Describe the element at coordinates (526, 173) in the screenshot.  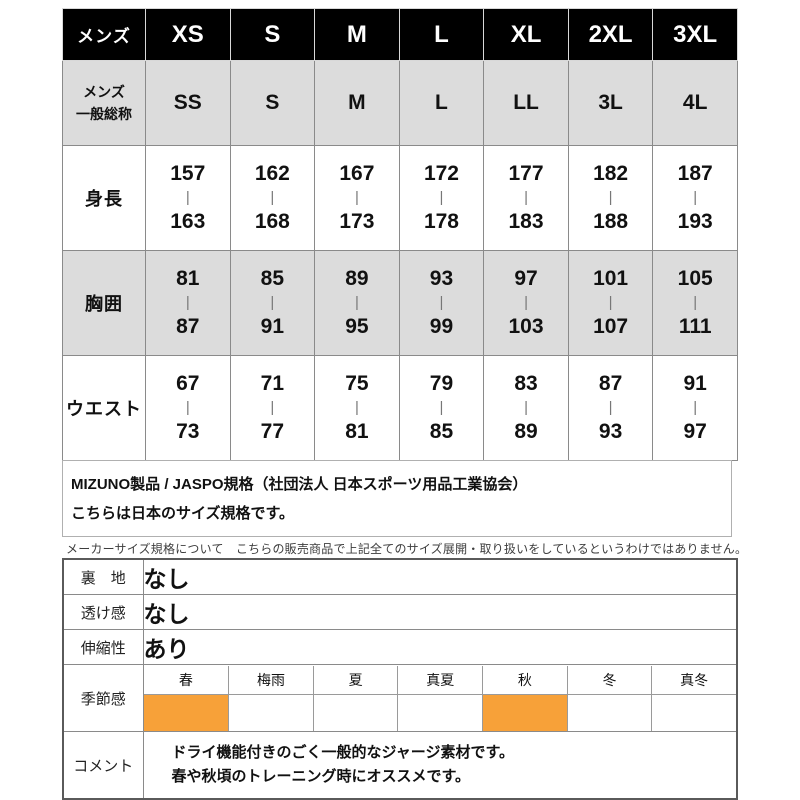
I see `range-from: 177` at that location.